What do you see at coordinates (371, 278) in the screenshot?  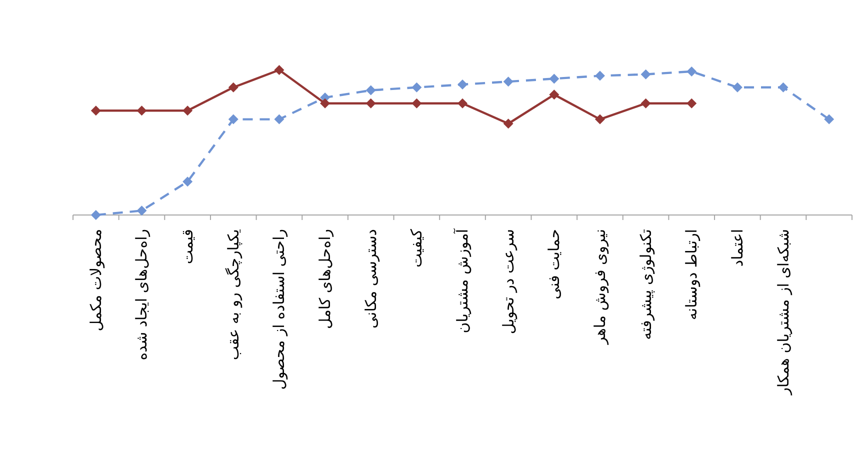 I see `x-tick-label: دسترسی مکانی` at bounding box center [371, 278].